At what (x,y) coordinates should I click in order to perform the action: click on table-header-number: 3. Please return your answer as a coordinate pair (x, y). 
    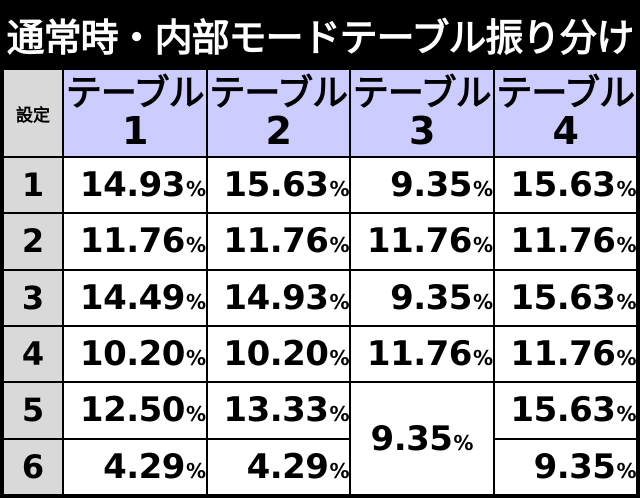
    Looking at the image, I should click on (422, 131).